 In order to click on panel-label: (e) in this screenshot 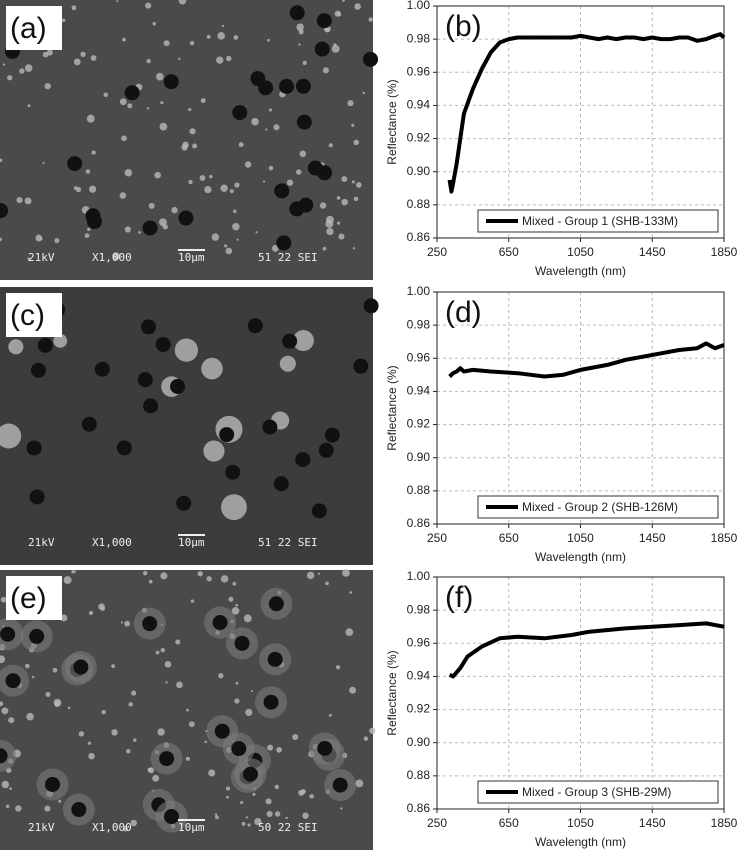, I will do `click(28, 598)`.